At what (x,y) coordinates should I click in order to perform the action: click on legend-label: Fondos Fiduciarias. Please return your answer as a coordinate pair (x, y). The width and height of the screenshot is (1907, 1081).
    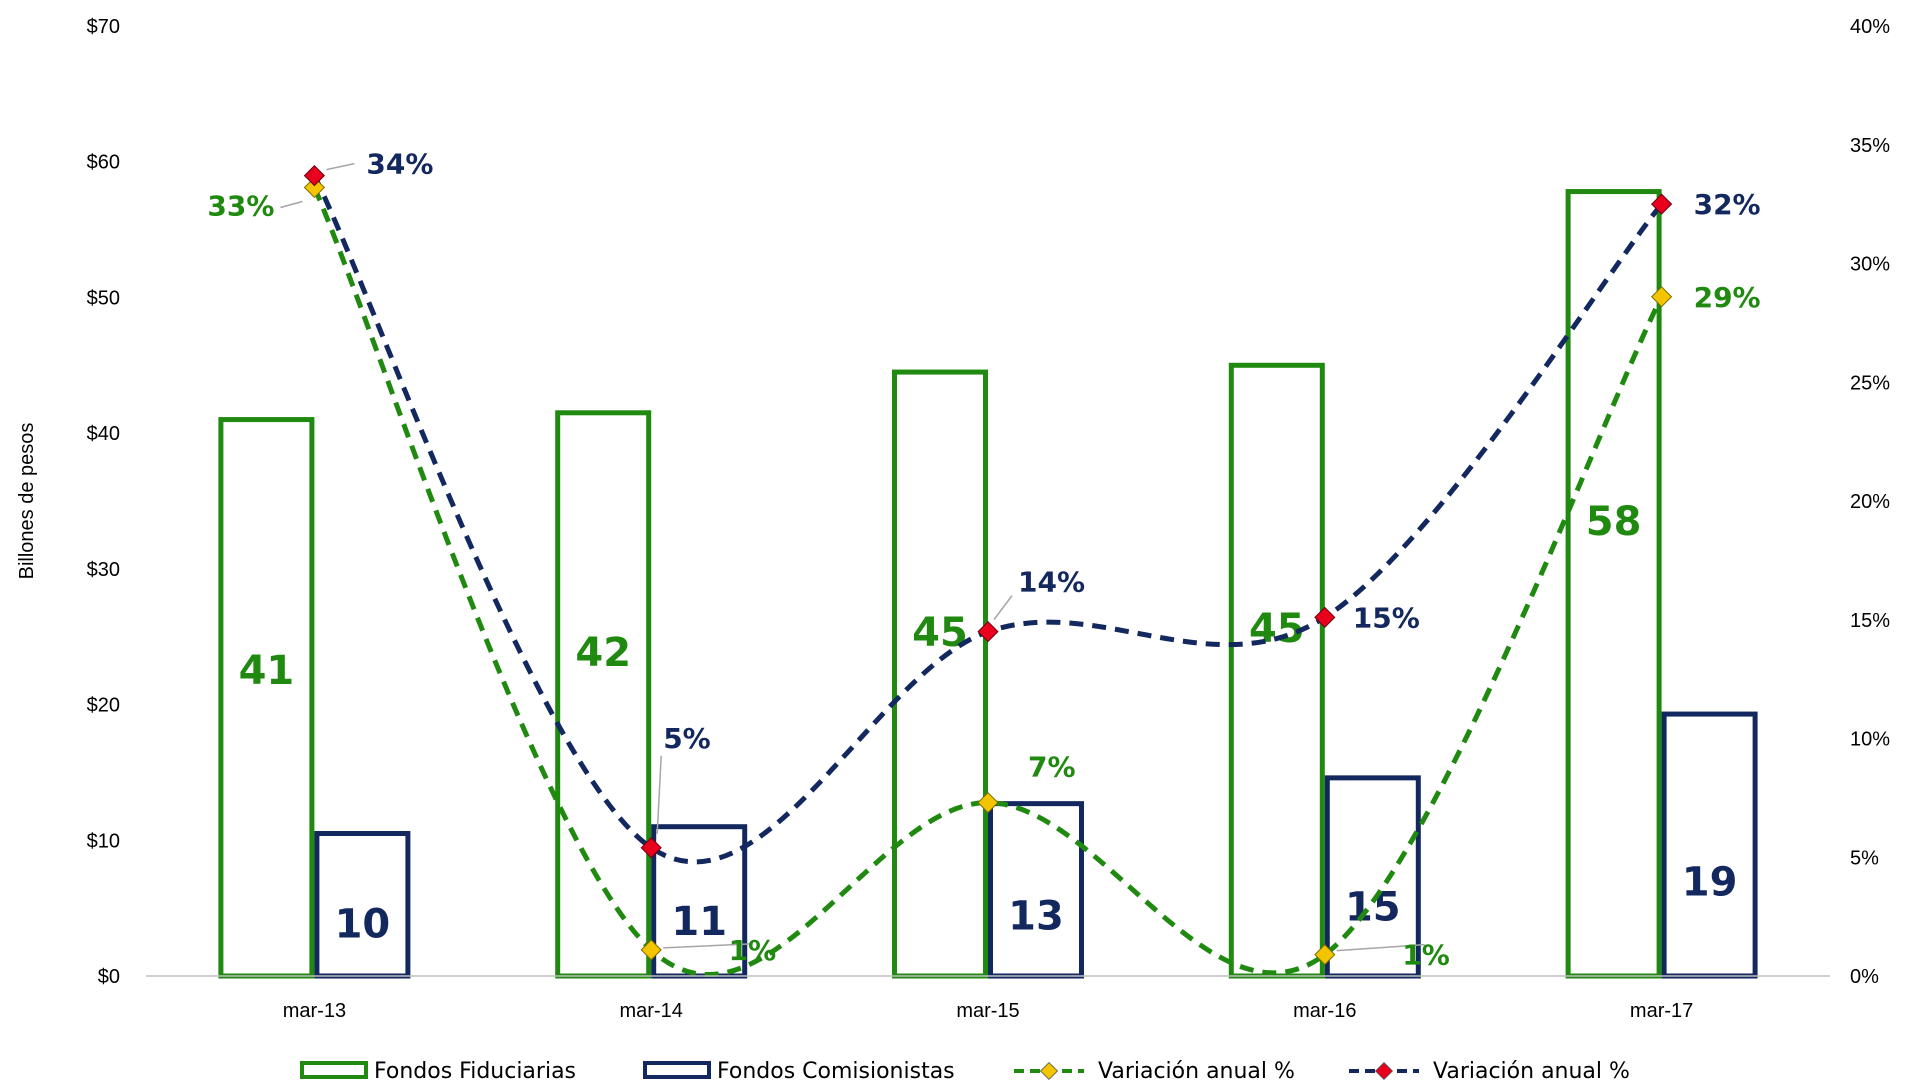
    Looking at the image, I should click on (475, 1070).